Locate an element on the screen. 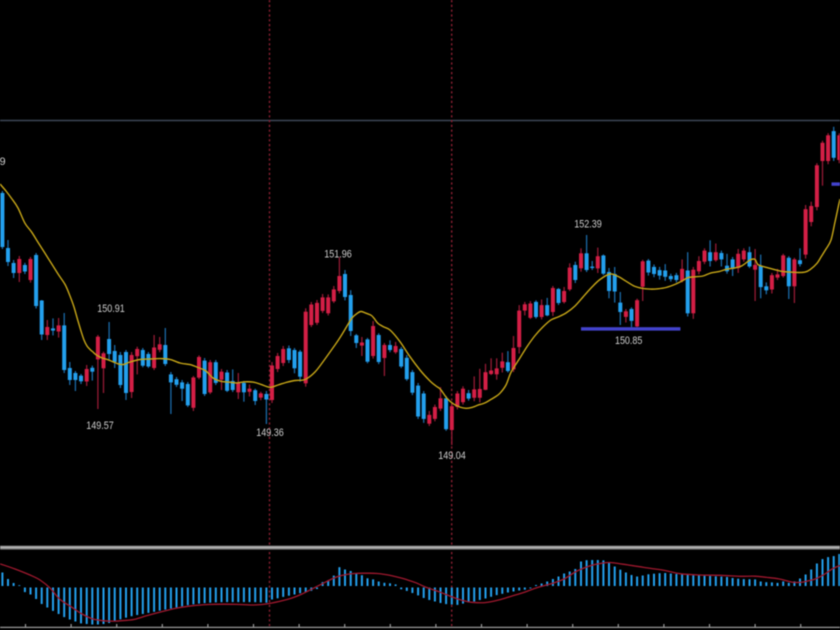 The width and height of the screenshot is (840, 630). svg-text: 150.85 is located at coordinates (629, 341).